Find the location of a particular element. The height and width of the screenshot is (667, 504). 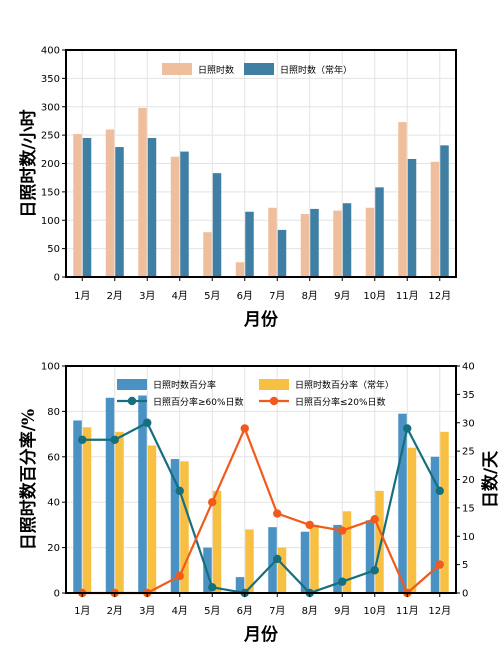

legend-swatch-sunshine-percent is located at coordinates (132, 384).